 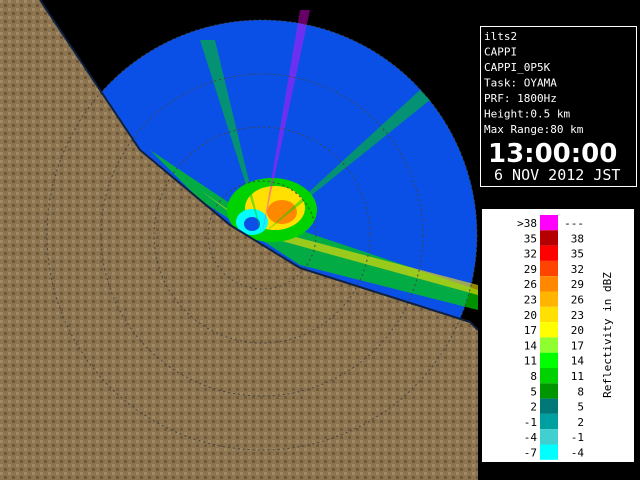 What do you see at coordinates (578, 453) in the screenshot?
I see `legend-high: -4` at bounding box center [578, 453].